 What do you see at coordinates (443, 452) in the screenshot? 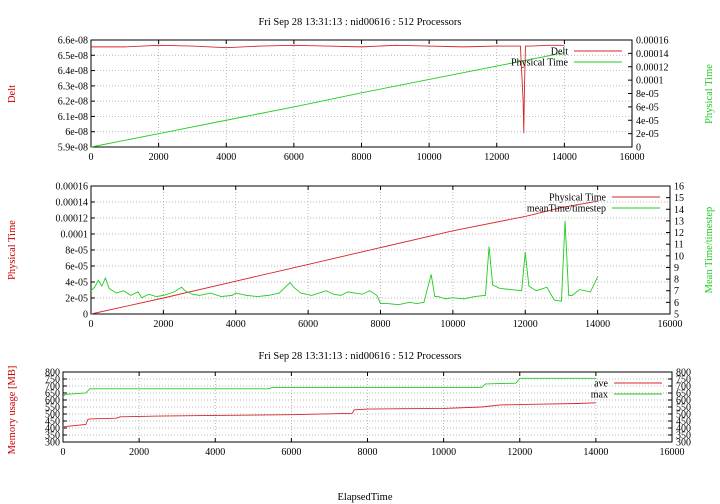
I see `chart3-xtick-label: 10000` at bounding box center [443, 452].